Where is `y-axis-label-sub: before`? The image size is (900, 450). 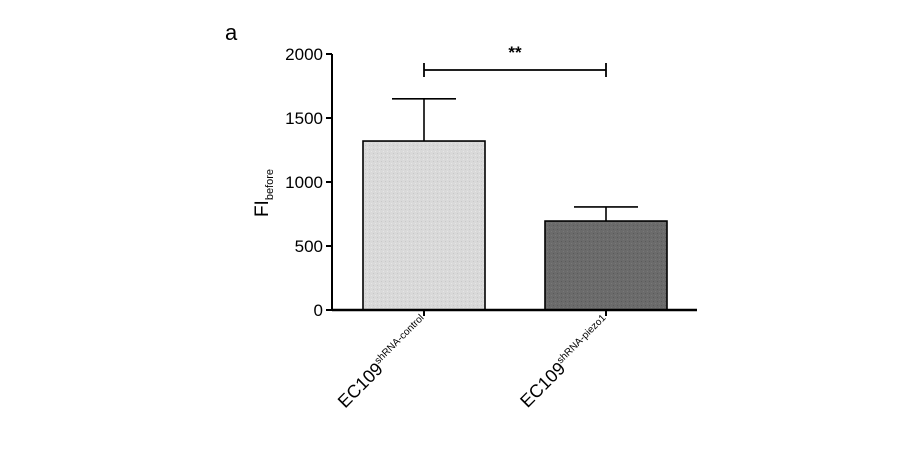 y-axis-label-sub: before is located at coordinates (270, 184).